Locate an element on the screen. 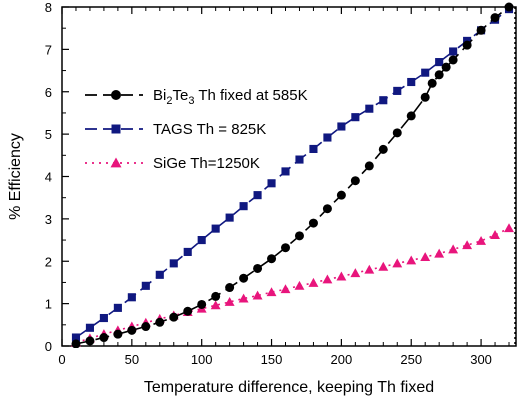 This screenshot has width=517, height=404. x-tick-label: 150 is located at coordinates (272, 359).